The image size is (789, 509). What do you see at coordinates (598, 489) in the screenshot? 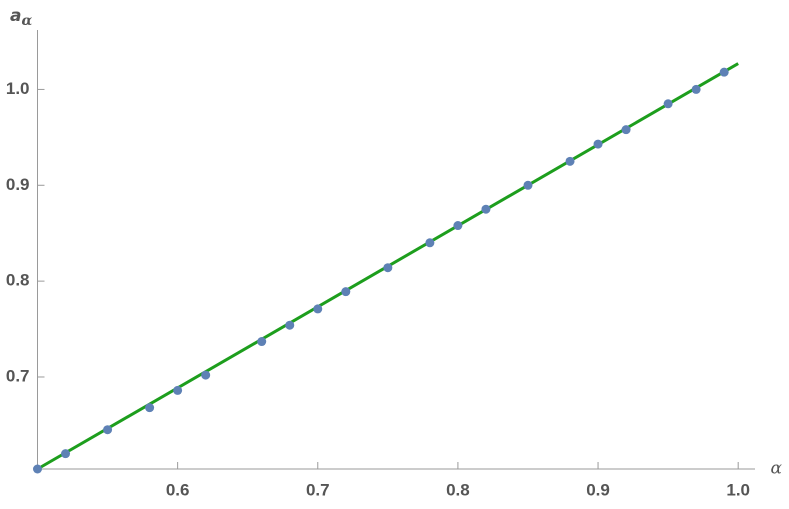
I see `x-tick-label: 0.9` at bounding box center [598, 489].